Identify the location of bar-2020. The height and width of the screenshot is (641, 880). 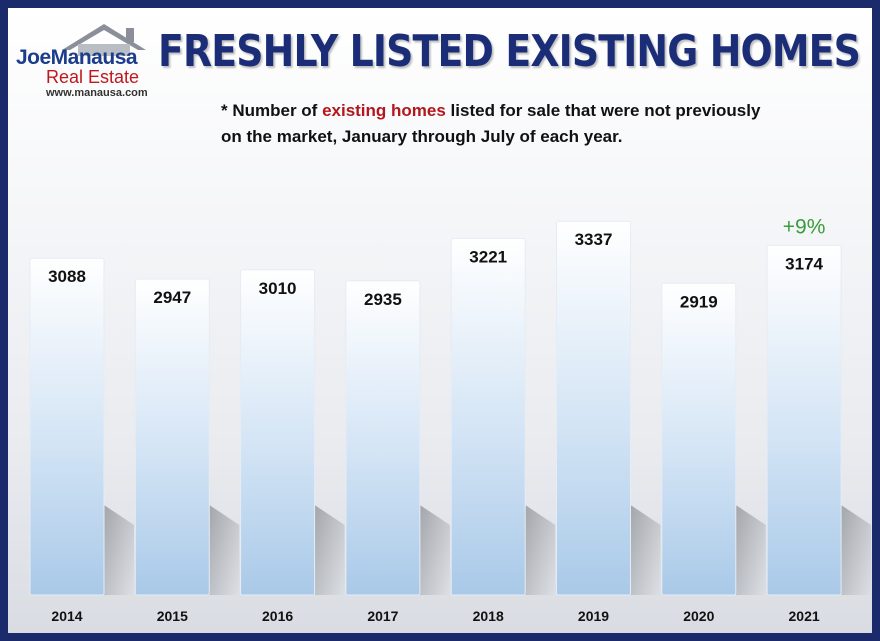
(699, 439).